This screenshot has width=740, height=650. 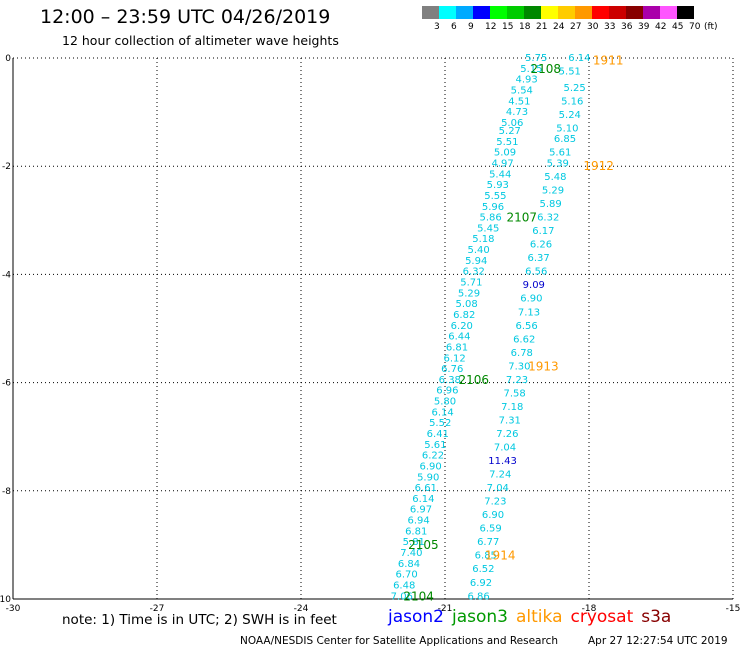 I want to click on scale-label: 70, so click(x=695, y=27).